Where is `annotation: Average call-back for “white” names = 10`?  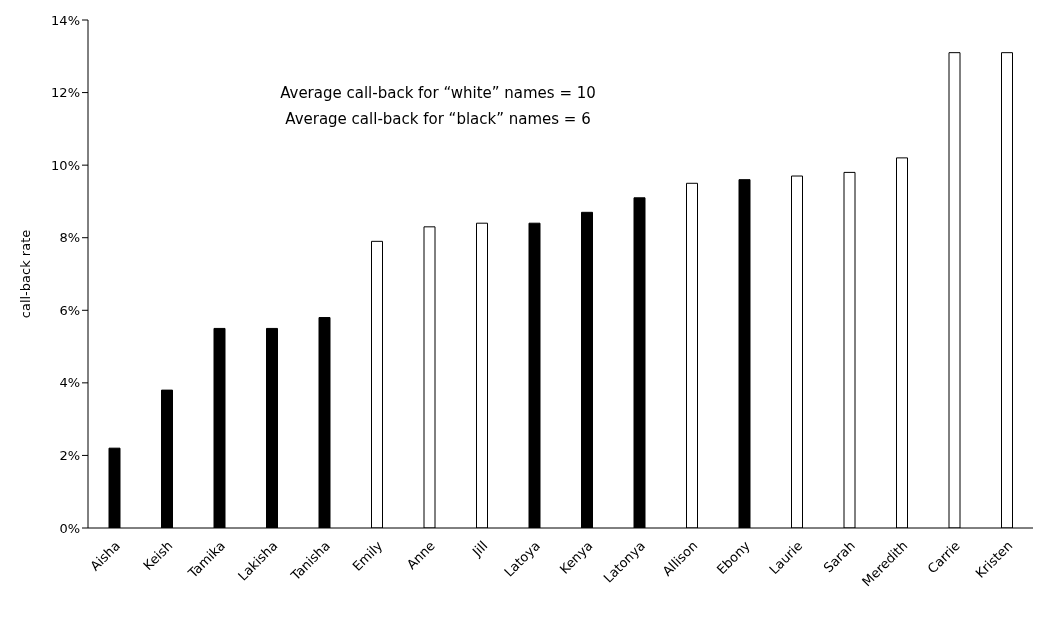 annotation: Average call-back for “white” names = 10 is located at coordinates (438, 93).